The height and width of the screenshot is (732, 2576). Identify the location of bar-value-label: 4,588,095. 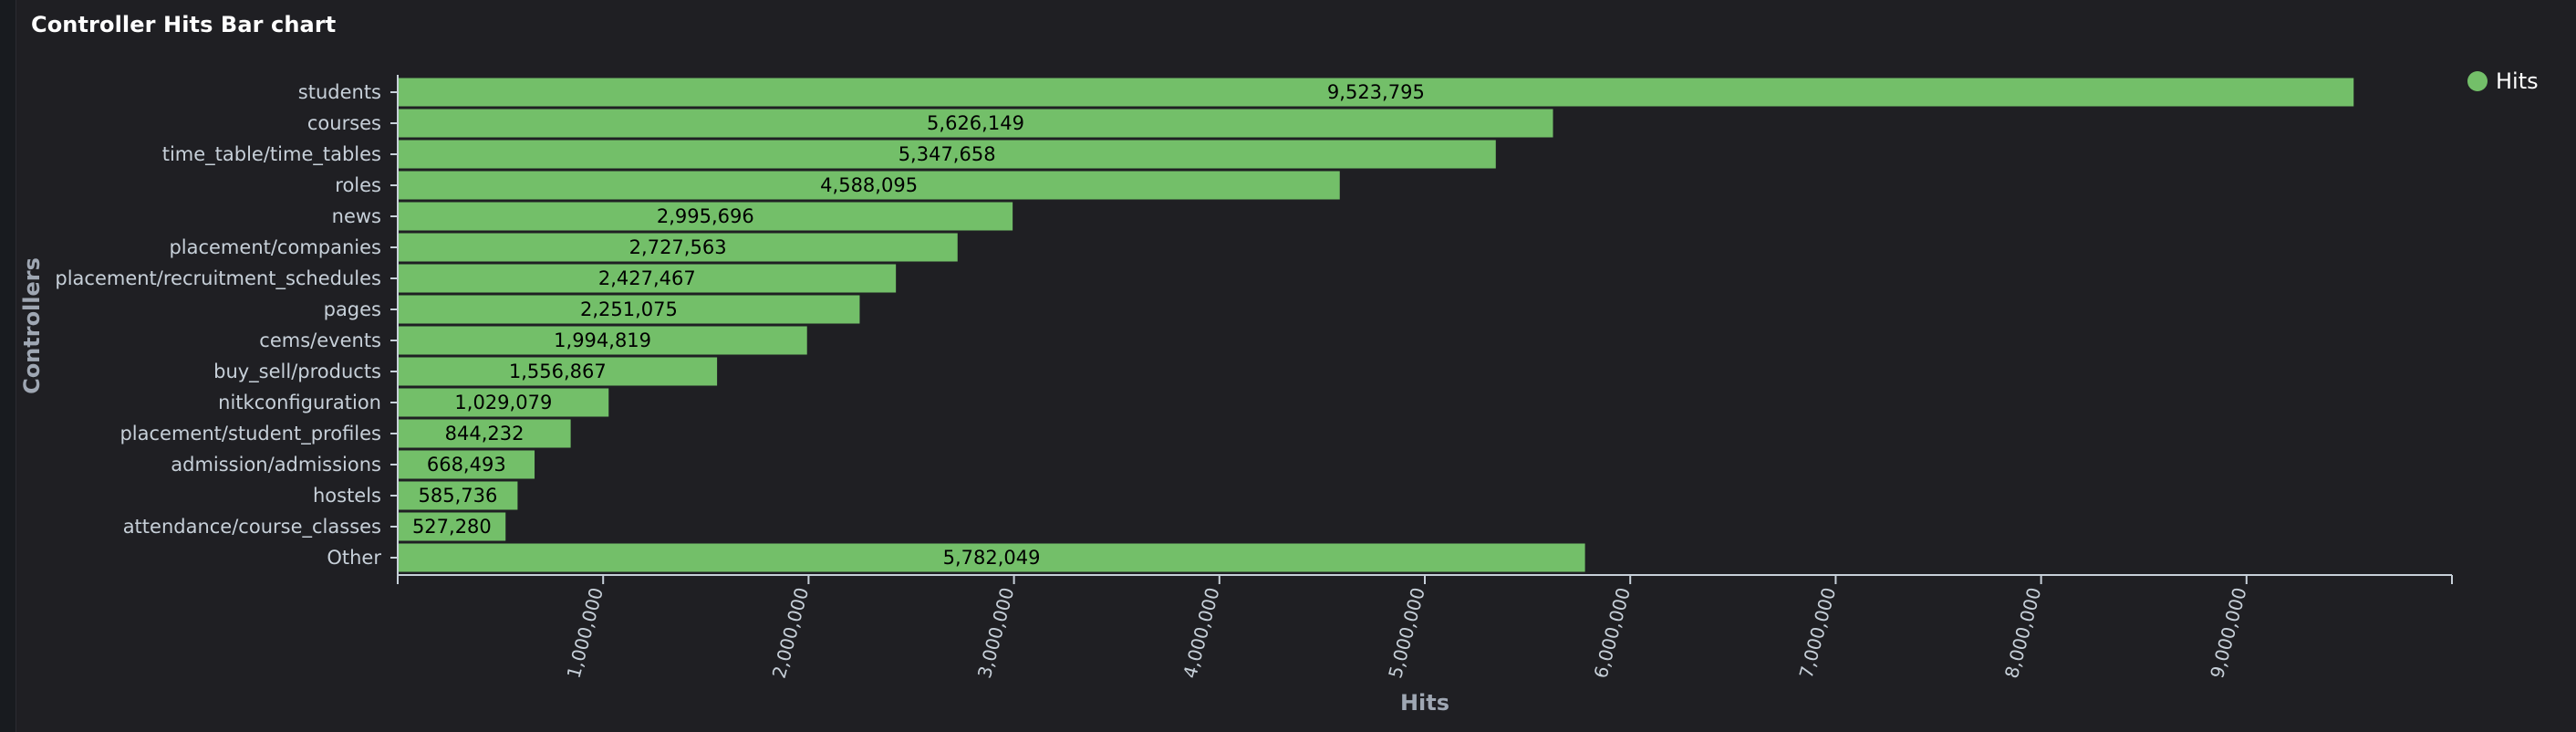
(869, 185).